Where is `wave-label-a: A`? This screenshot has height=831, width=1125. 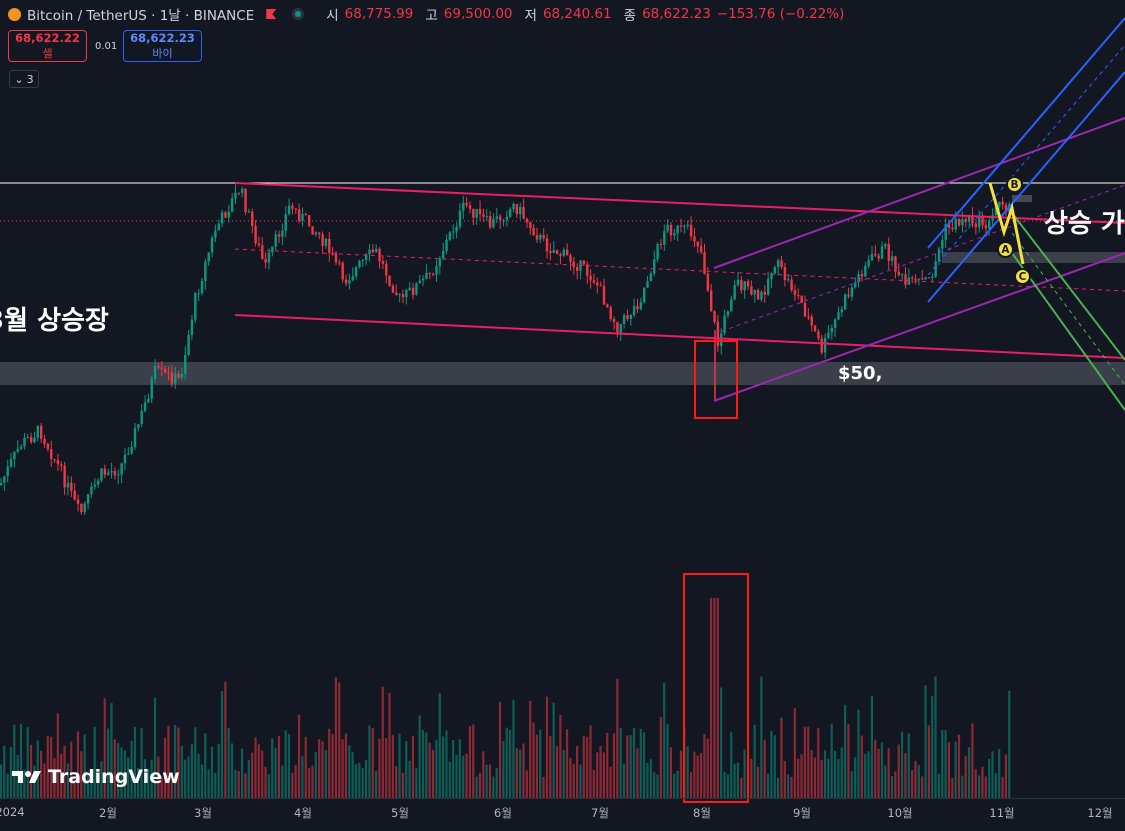
wave-label-a: A is located at coordinates (1005, 249).